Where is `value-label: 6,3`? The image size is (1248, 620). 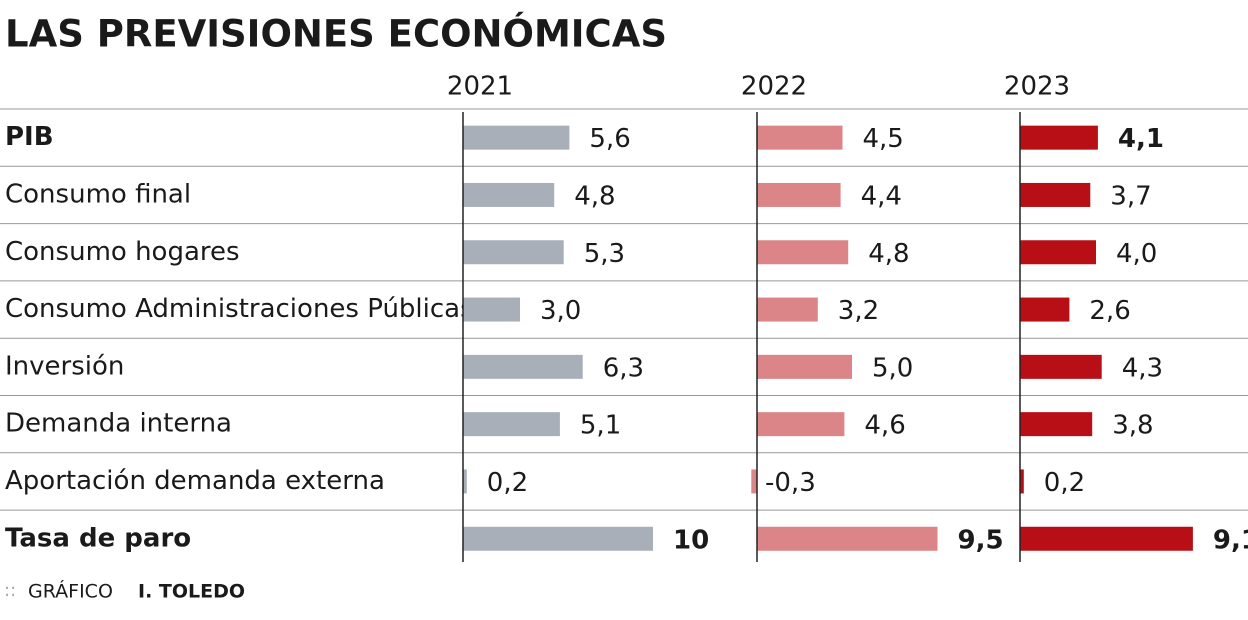 value-label: 6,3 is located at coordinates (623, 368).